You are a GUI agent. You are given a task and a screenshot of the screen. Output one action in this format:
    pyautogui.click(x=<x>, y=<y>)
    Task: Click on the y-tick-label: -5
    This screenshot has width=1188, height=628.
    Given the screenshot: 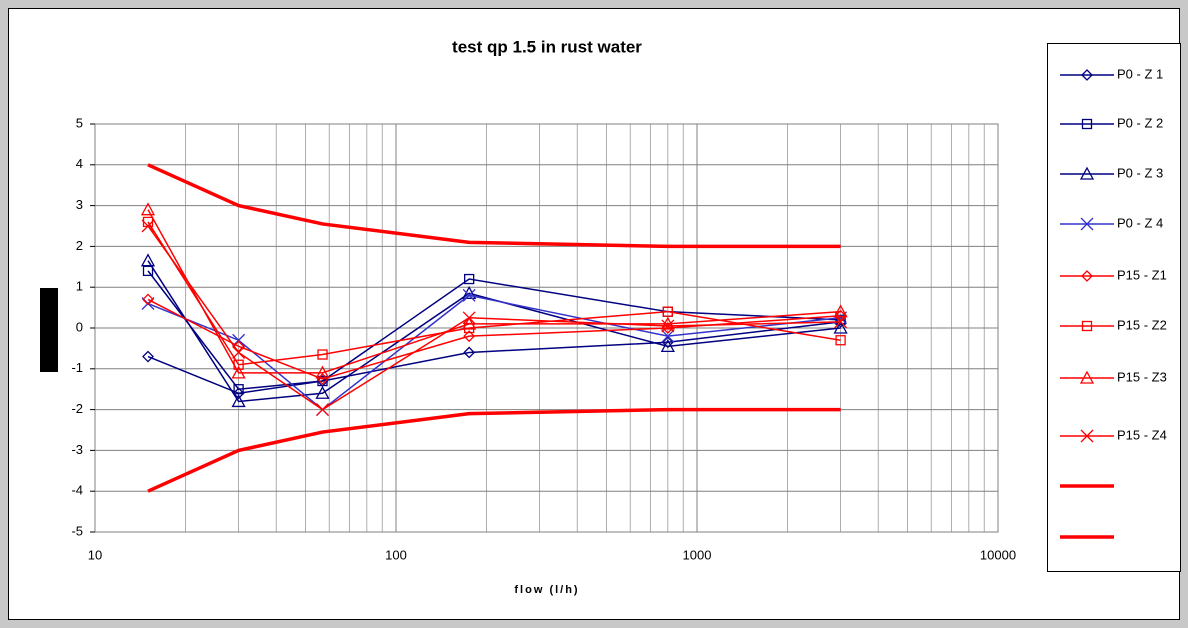 What is the action you would take?
    pyautogui.click(x=77, y=530)
    